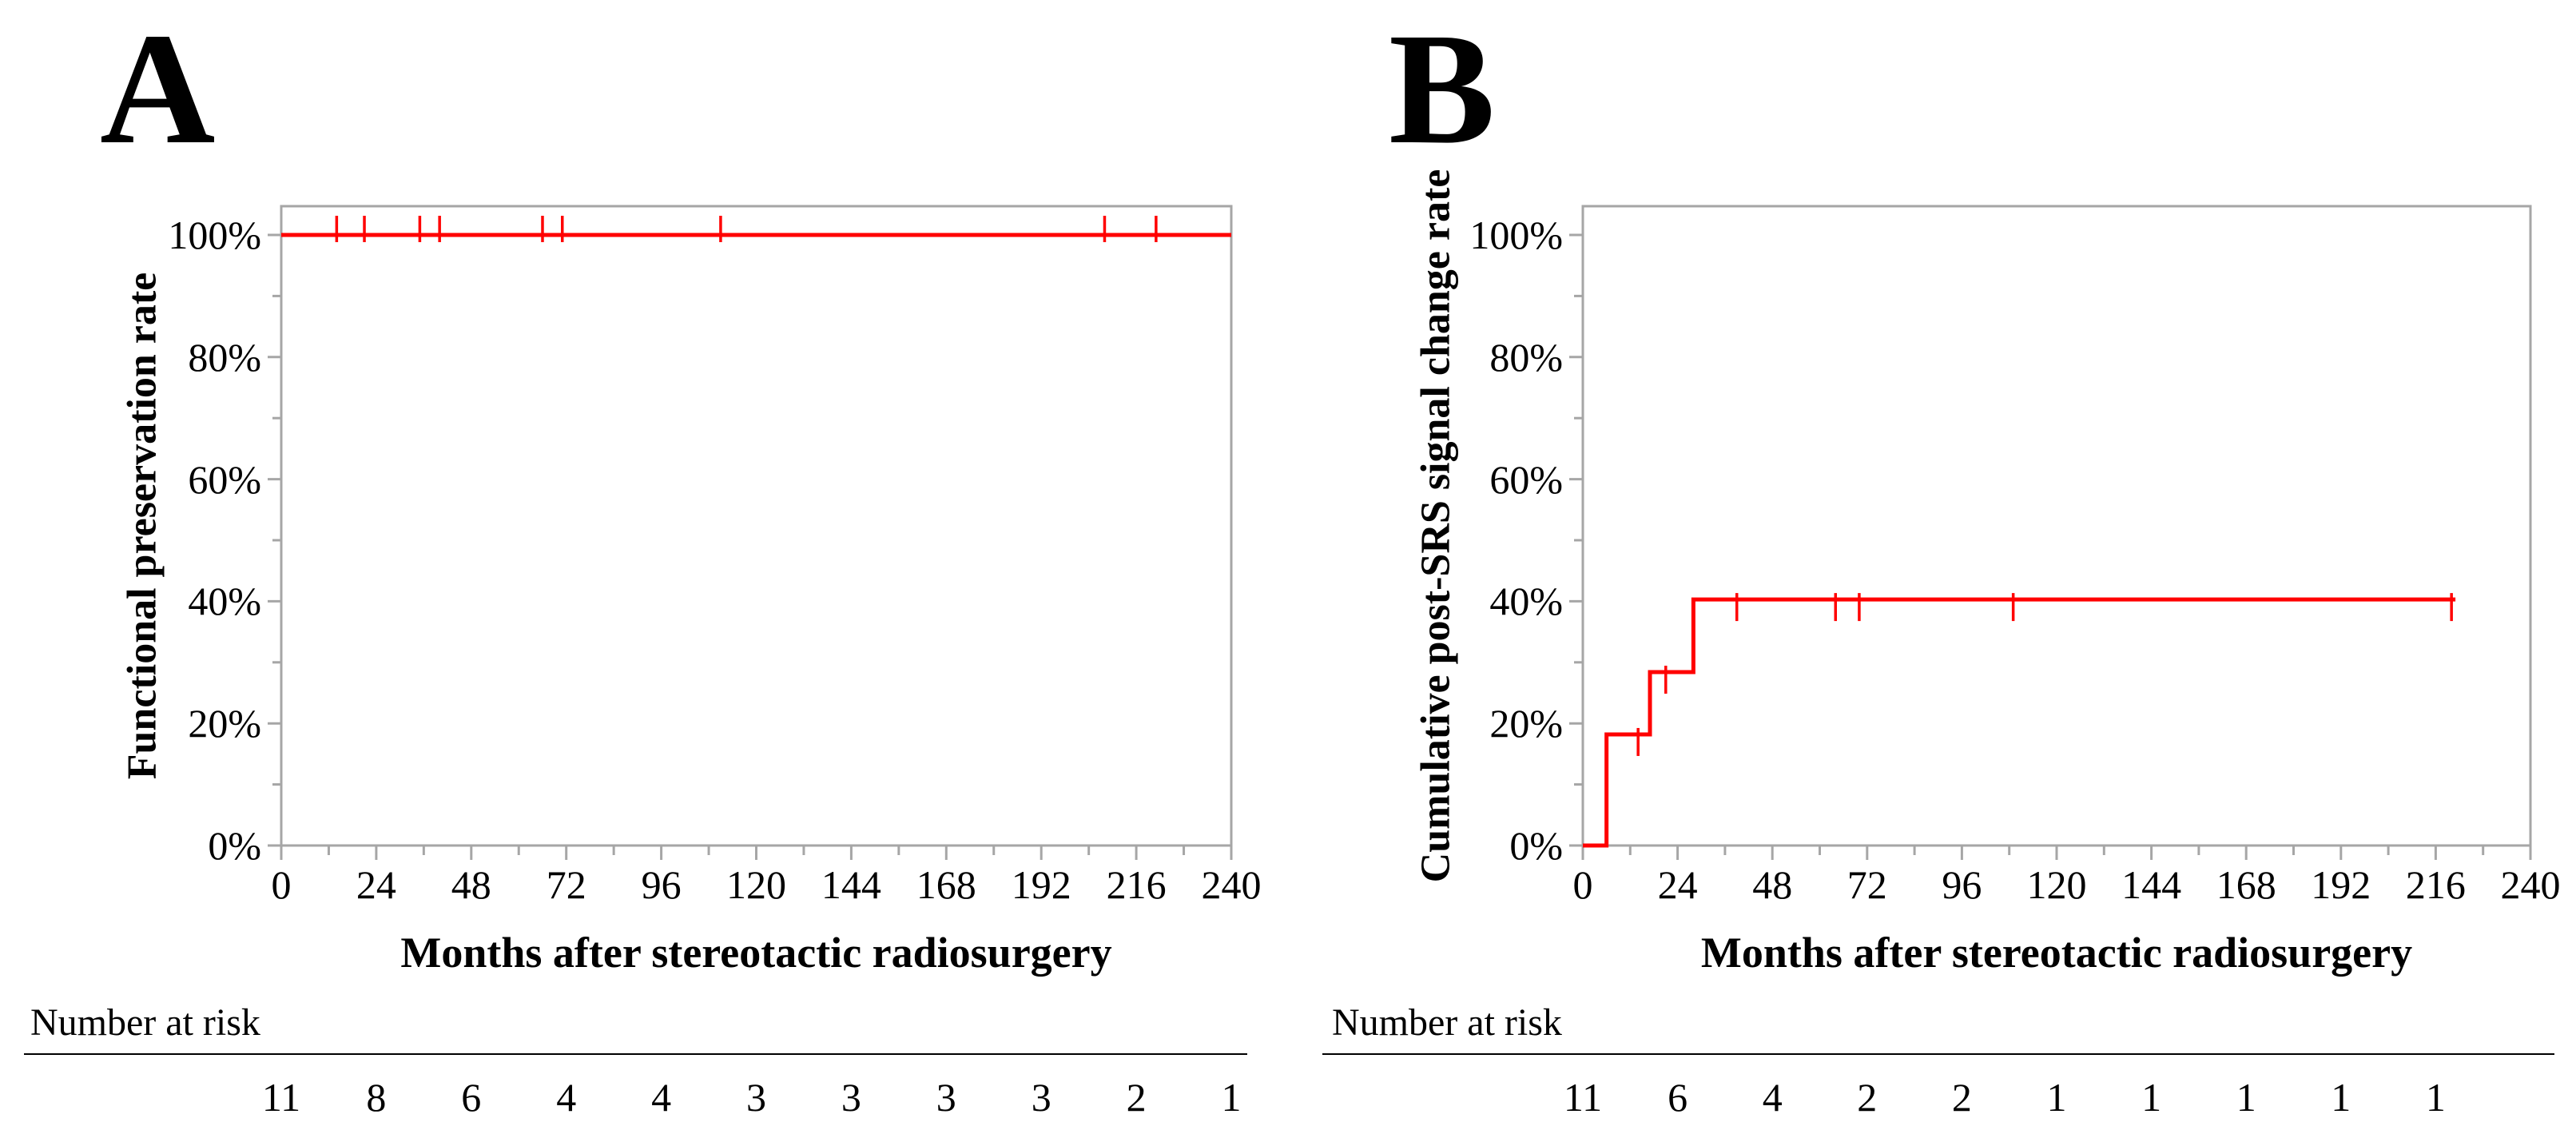 This screenshot has height=1134, width=2576. What do you see at coordinates (376, 1097) in the screenshot?
I see `at-risk-value: 8` at bounding box center [376, 1097].